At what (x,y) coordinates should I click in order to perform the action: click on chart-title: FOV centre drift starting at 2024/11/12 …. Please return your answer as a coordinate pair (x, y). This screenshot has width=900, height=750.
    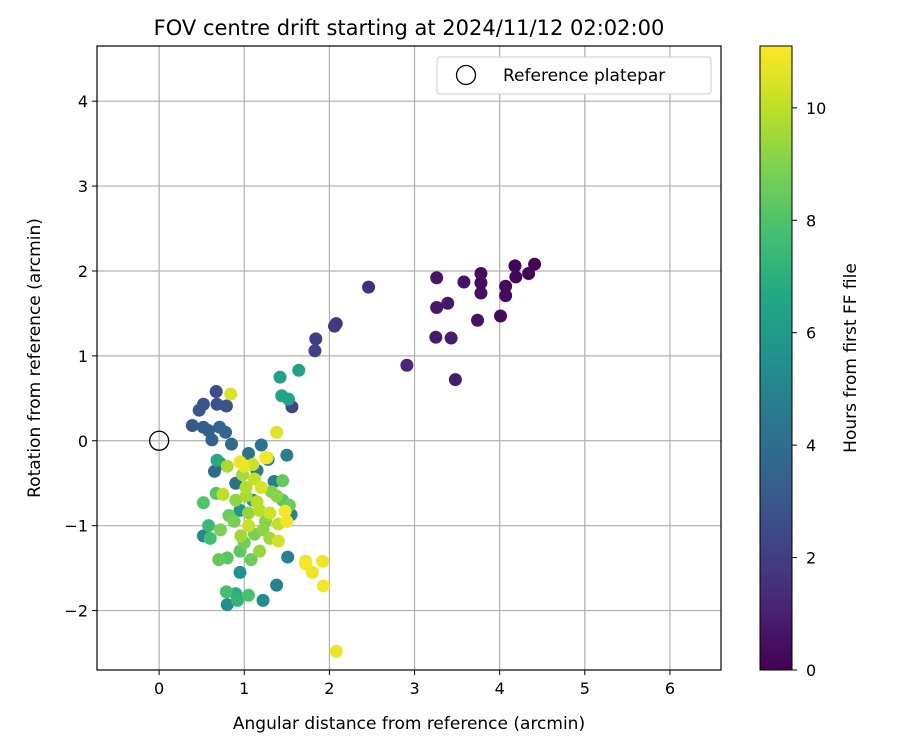
    Looking at the image, I should click on (409, 28).